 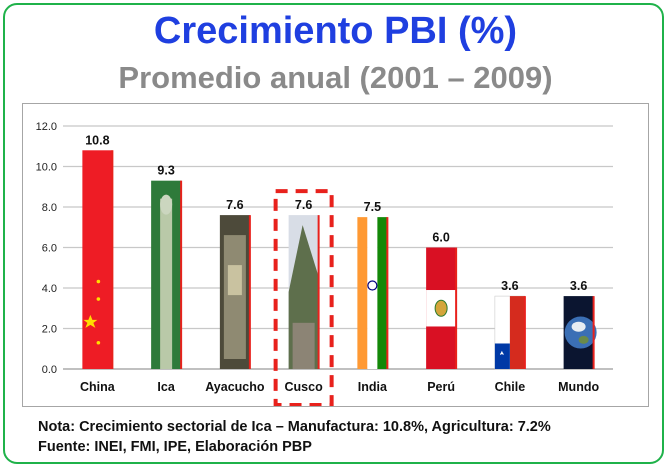 I want to click on bar-per, so click(x=442, y=308).